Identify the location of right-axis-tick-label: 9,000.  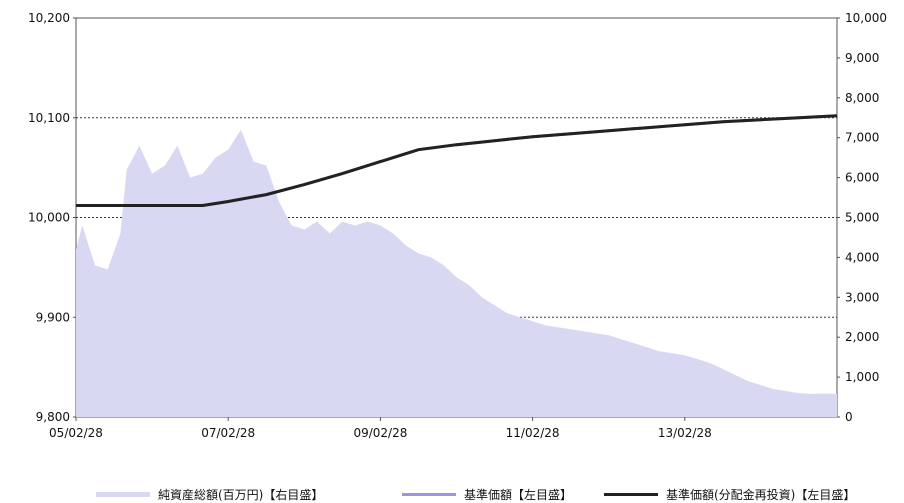
(862, 58).